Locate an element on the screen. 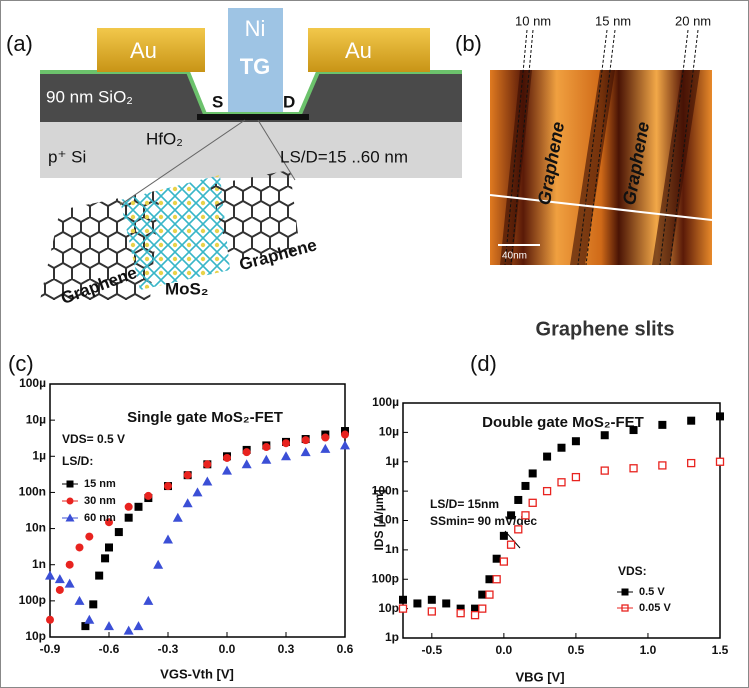  x-tick-label: -0.3 is located at coordinates (168, 649).